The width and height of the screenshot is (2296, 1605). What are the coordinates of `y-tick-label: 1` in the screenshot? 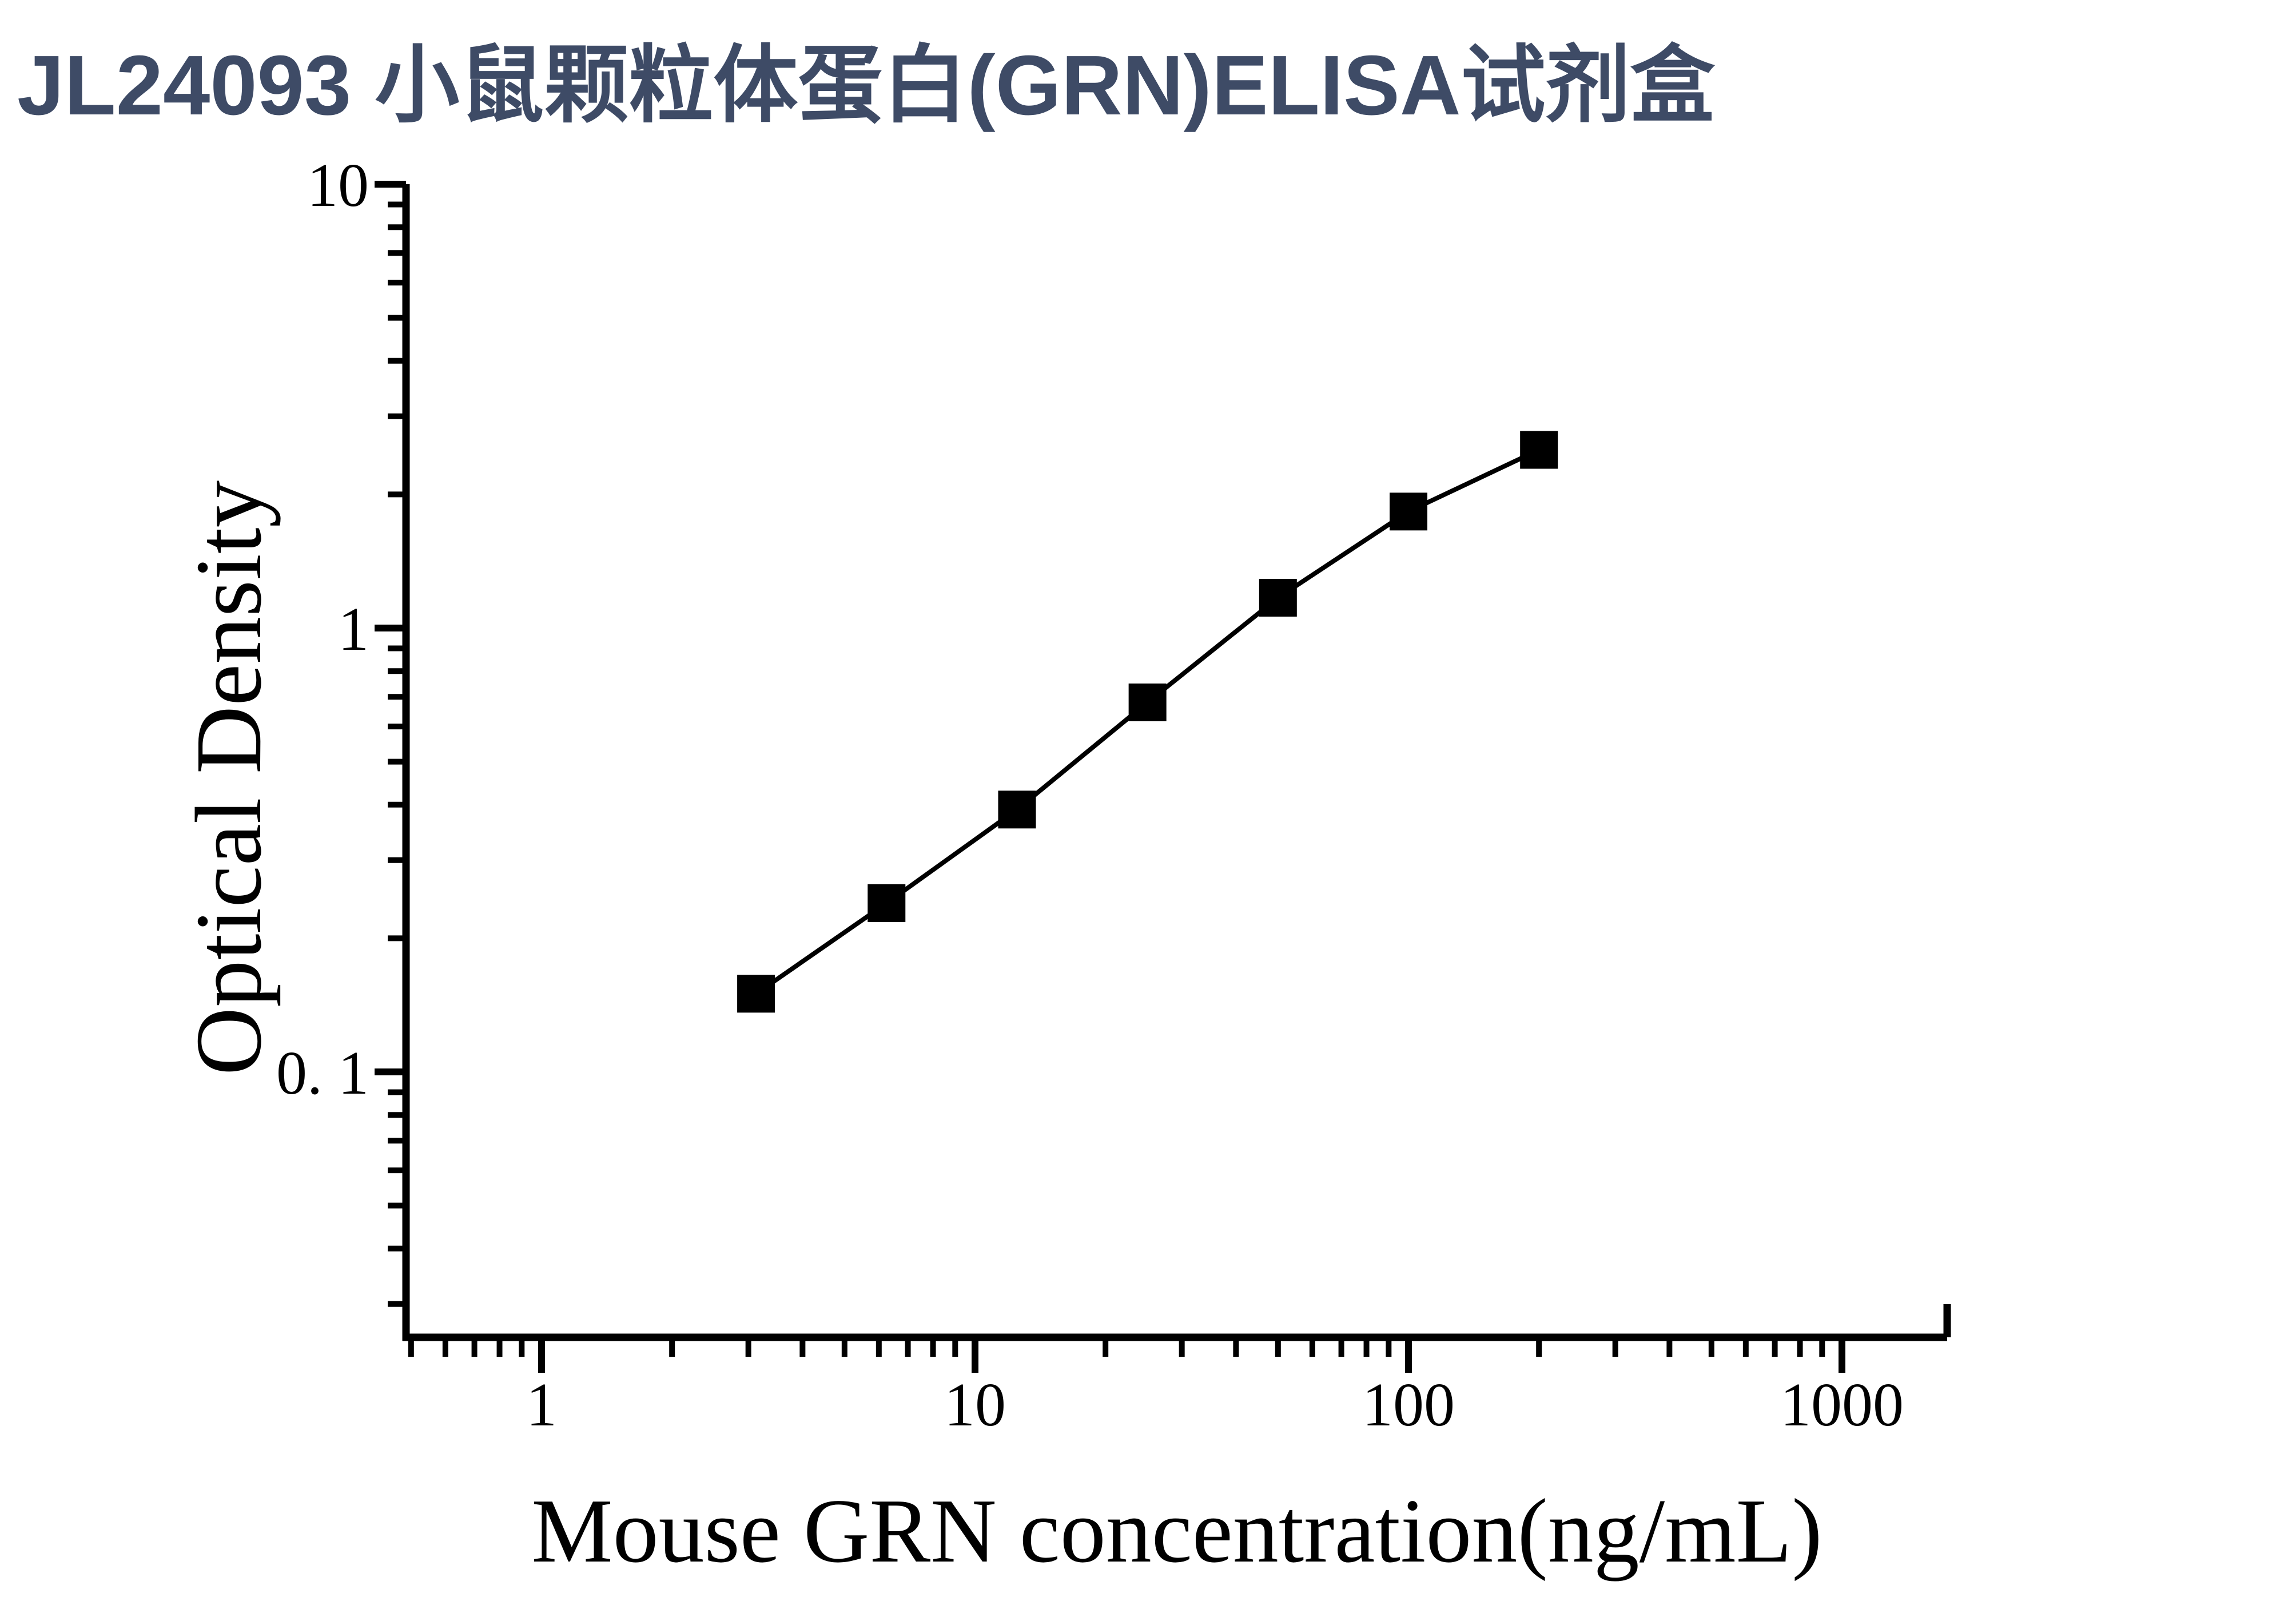 It's located at (354, 629).